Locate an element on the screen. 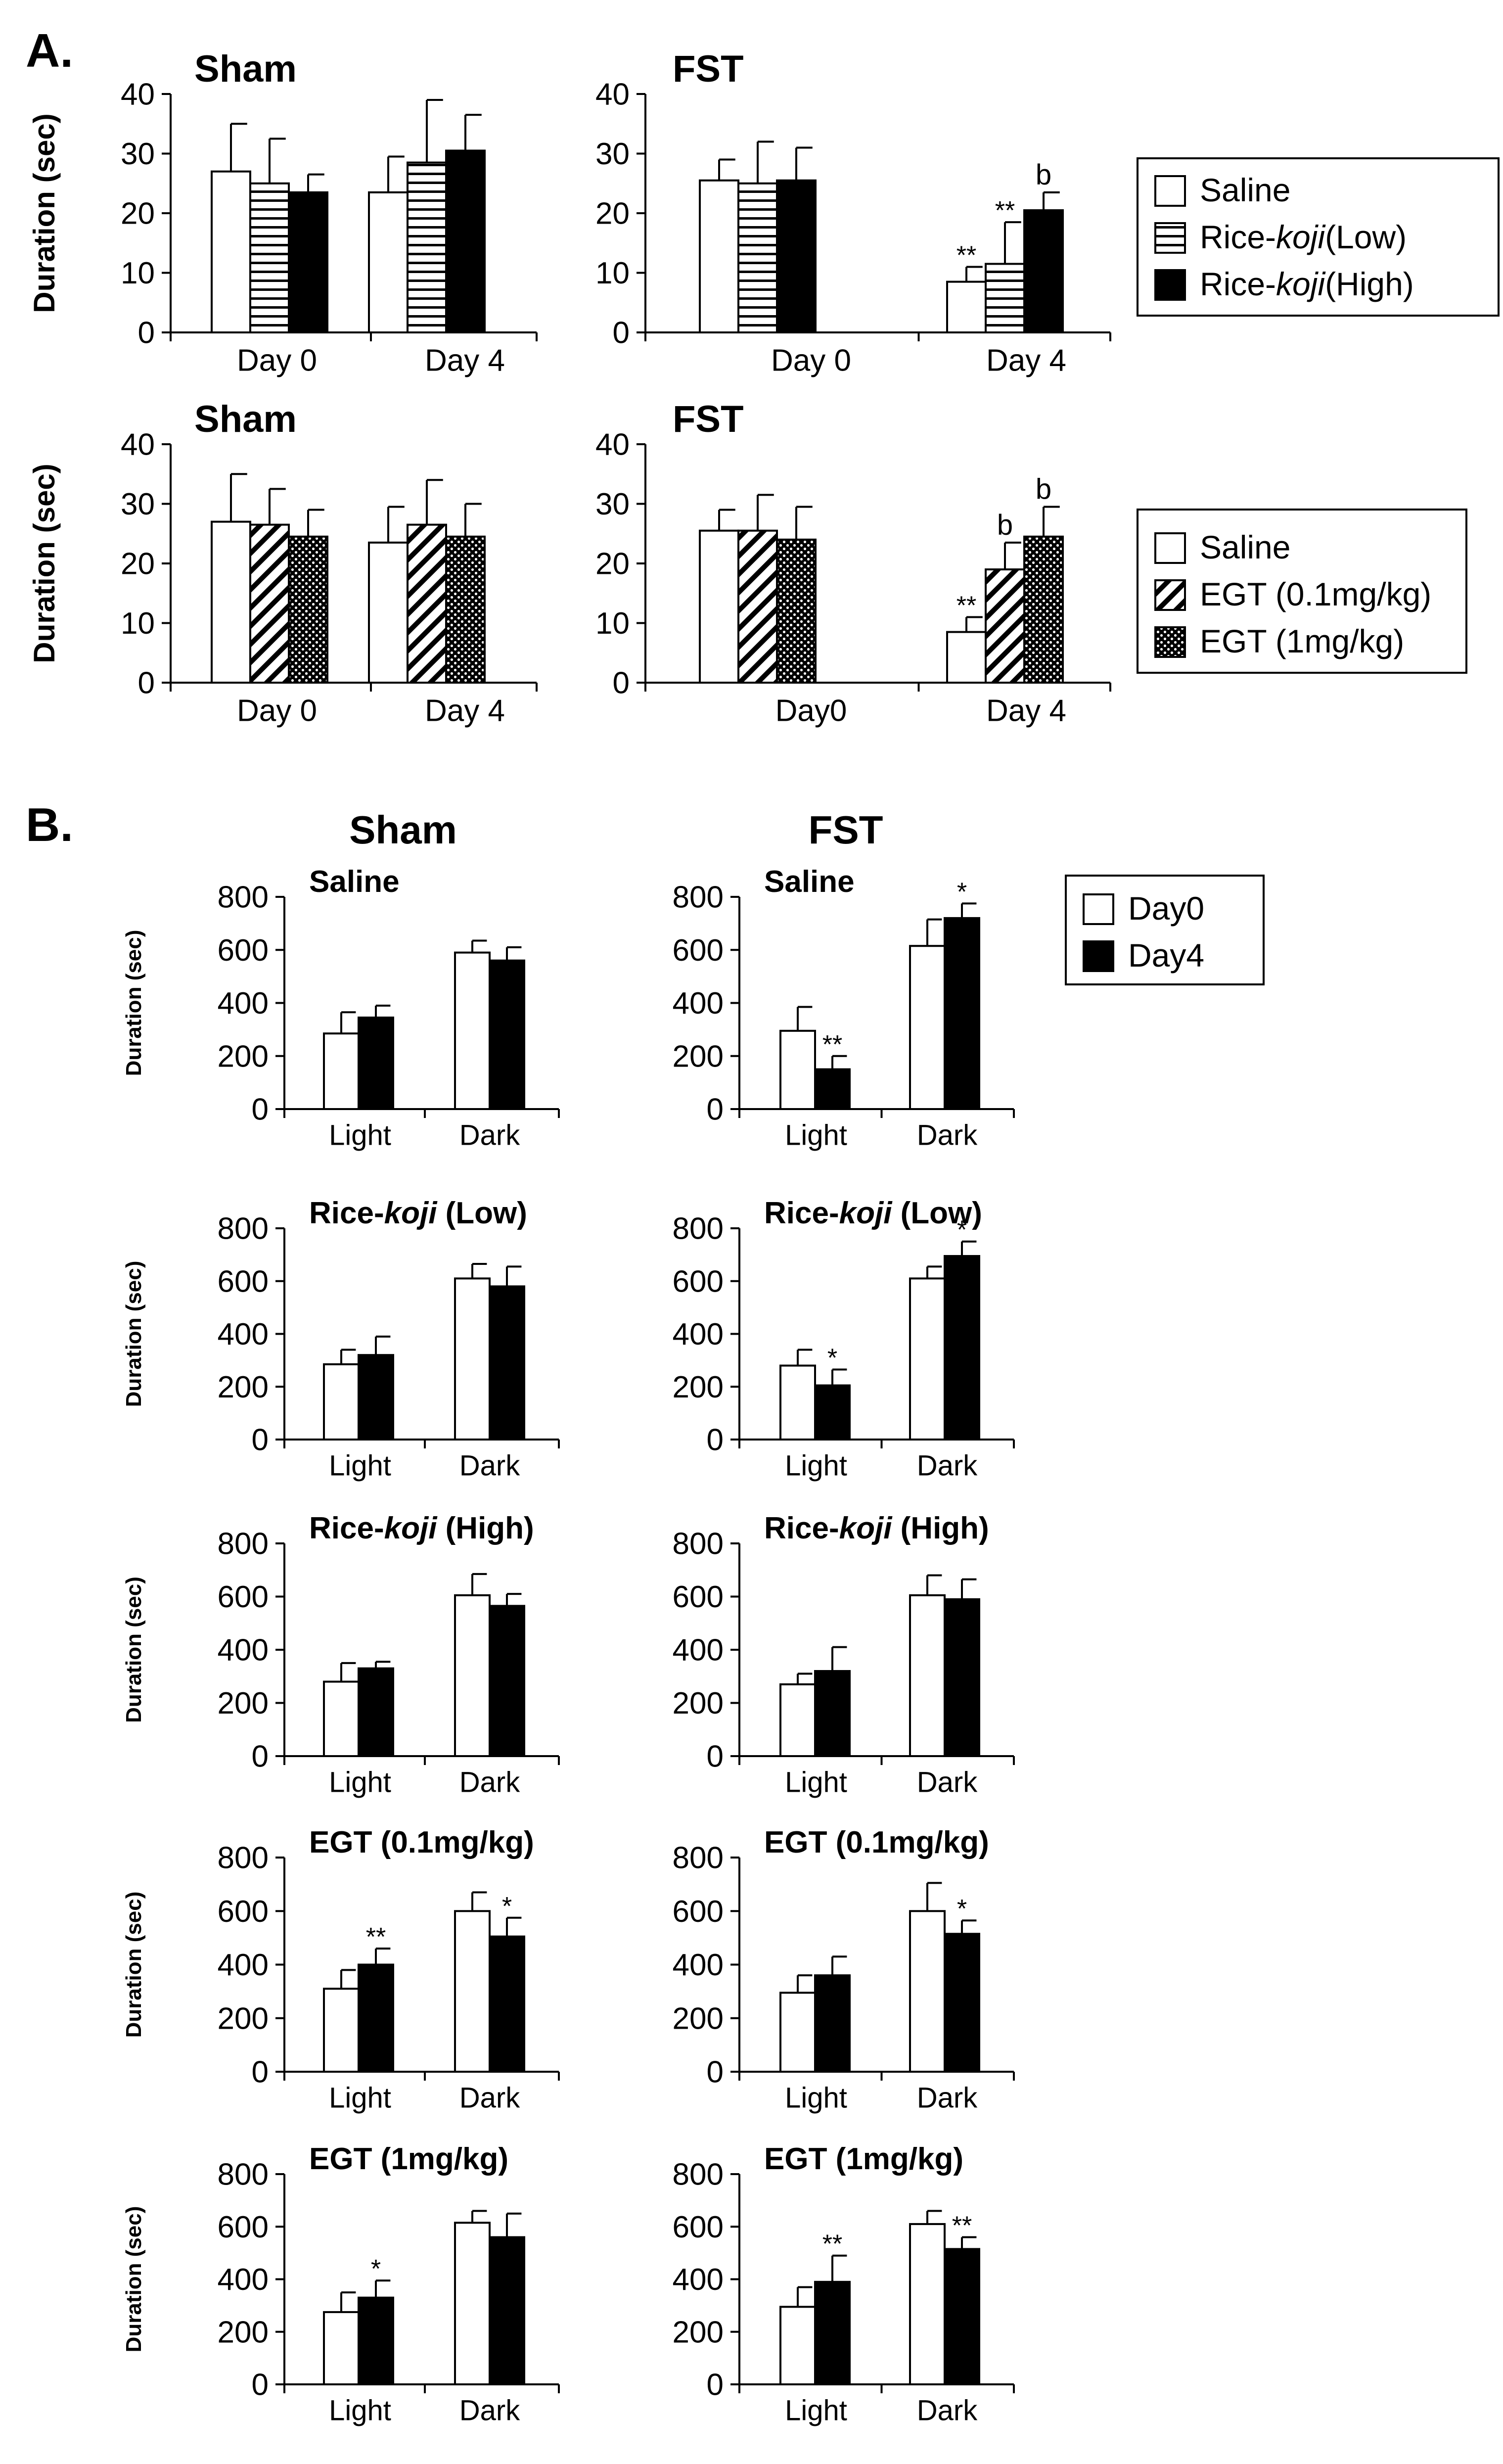 The width and height of the screenshot is (1503, 2464). chart-B-fst-egt-1: 0 200 400 600 800 Light Dark ** ** EGT (1mg/kg) is located at coordinates (844, 2284).